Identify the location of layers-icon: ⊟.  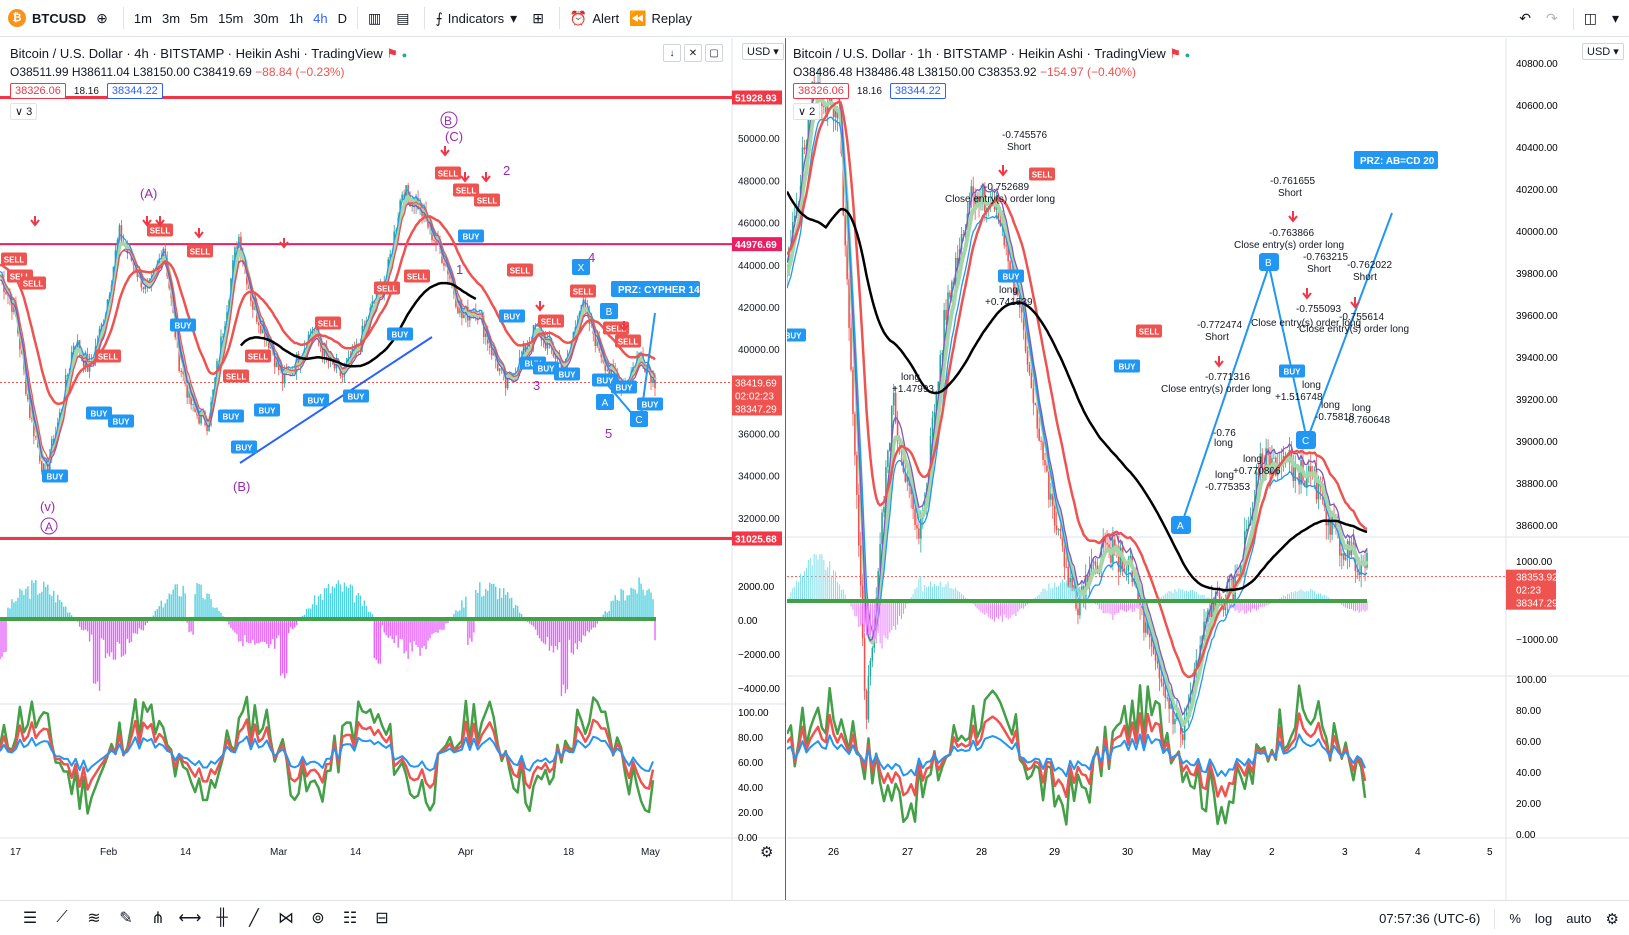
(382, 918).